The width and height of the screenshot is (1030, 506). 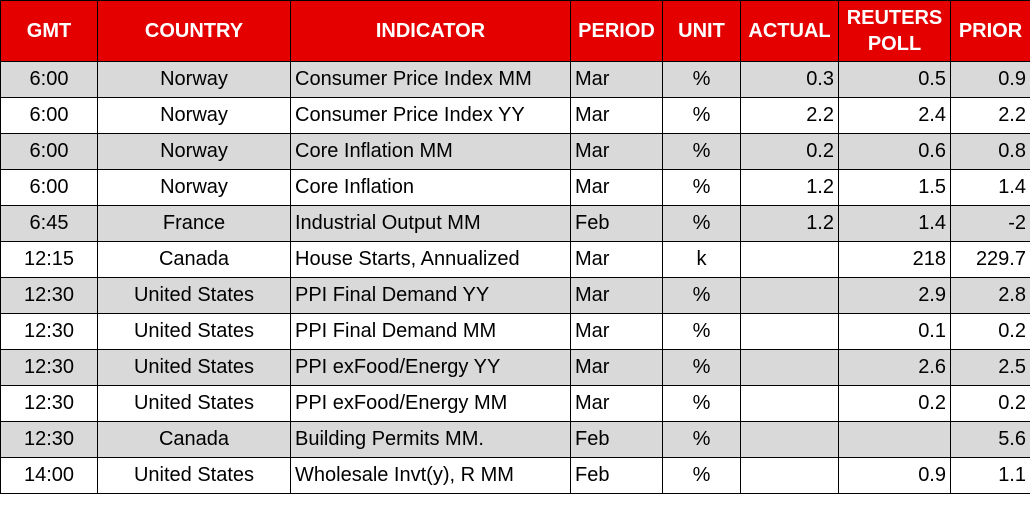 What do you see at coordinates (430, 31) in the screenshot?
I see `header-cell: INDICATOR` at bounding box center [430, 31].